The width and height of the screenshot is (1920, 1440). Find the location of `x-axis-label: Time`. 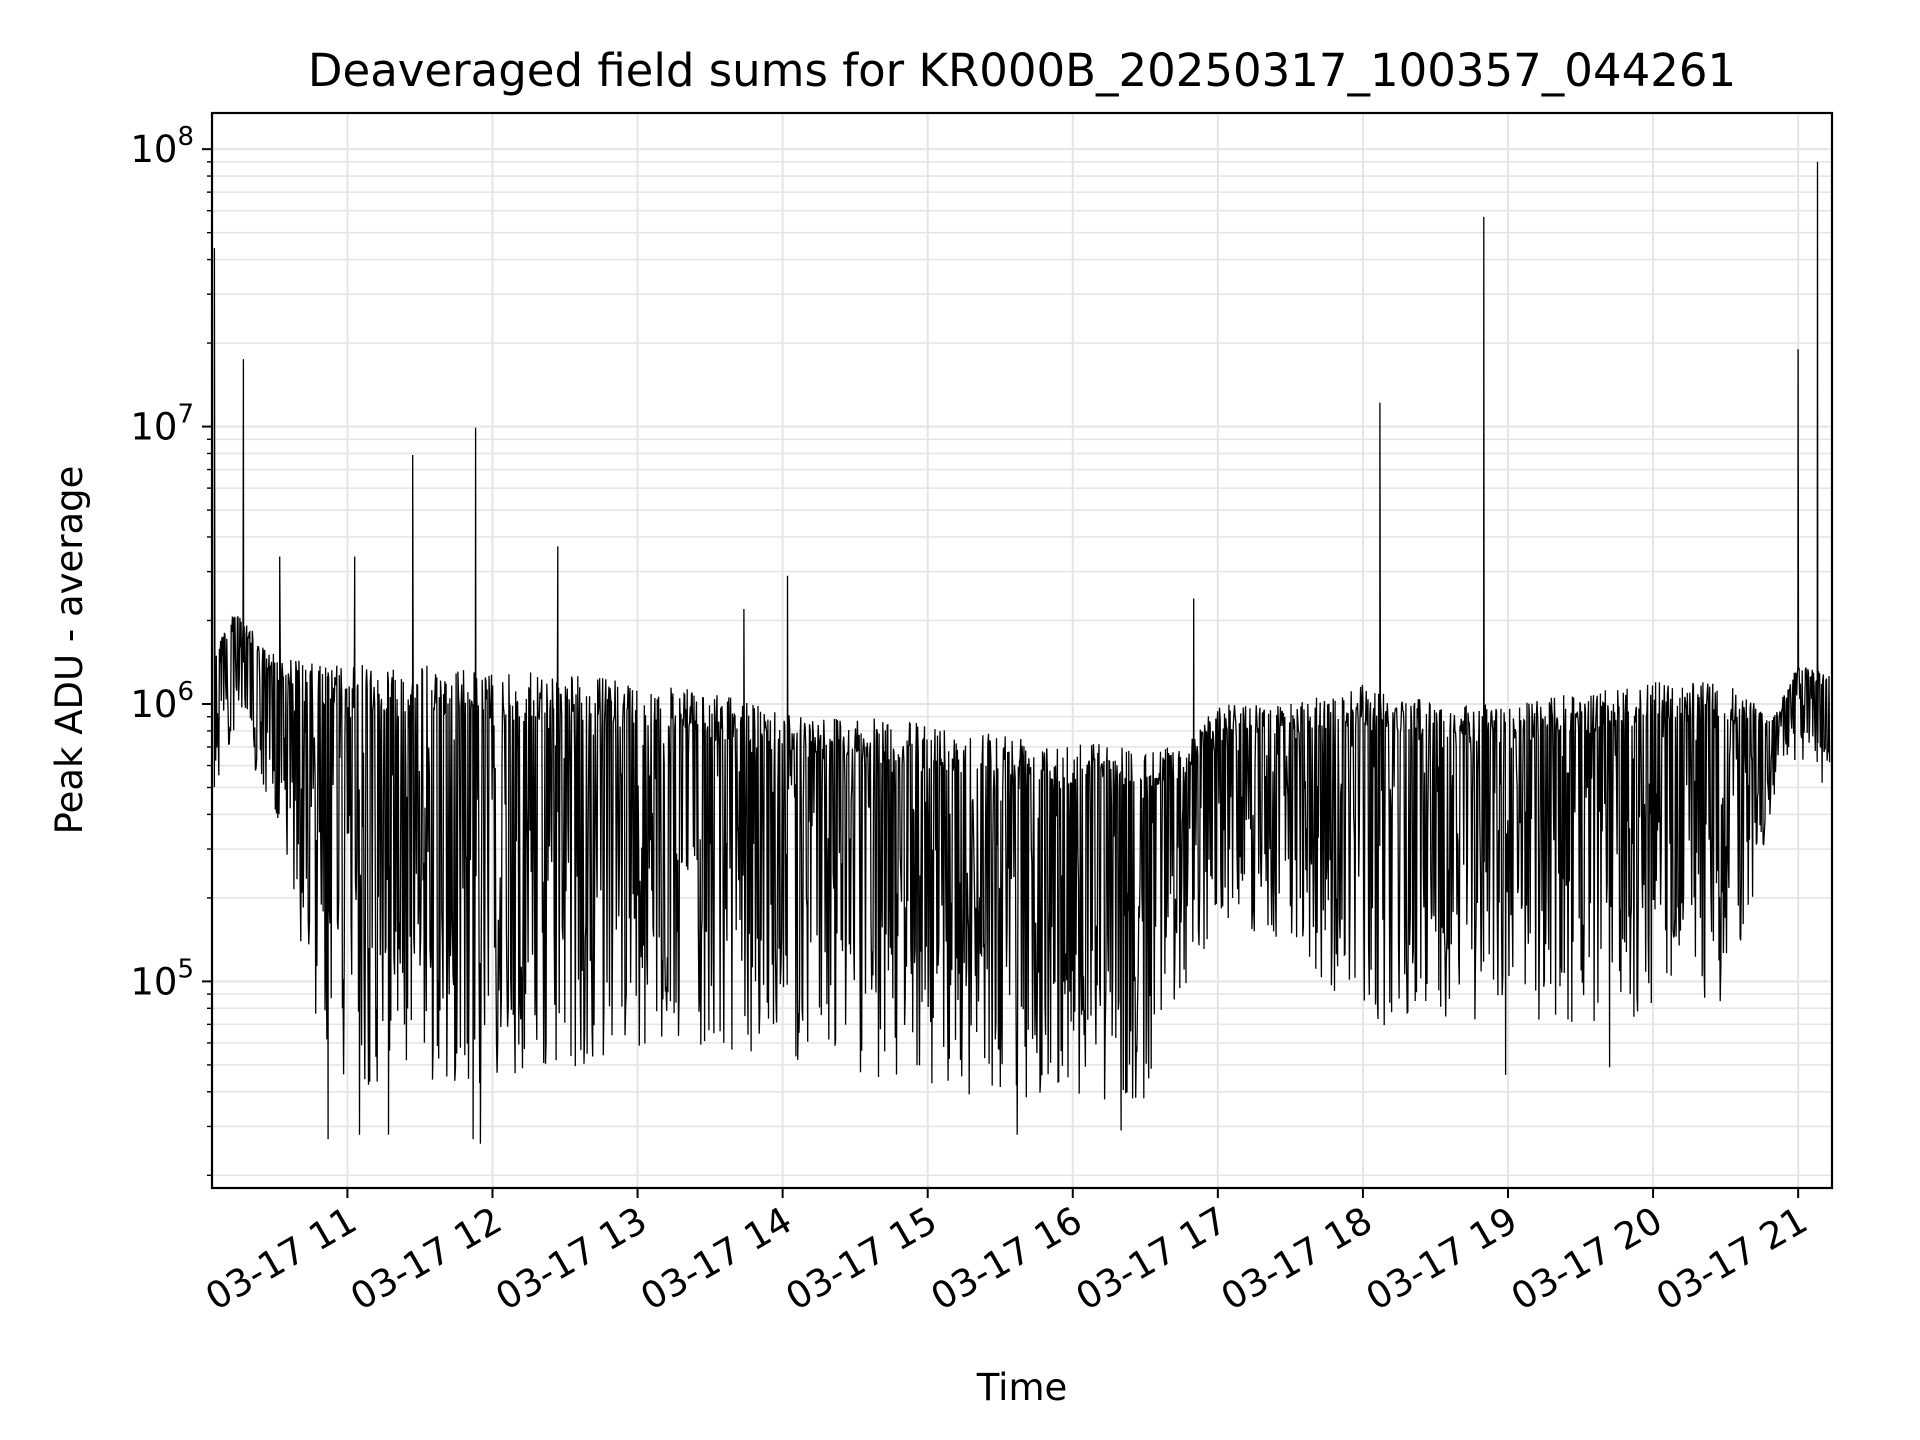

x-axis-label: Time is located at coordinates (1022, 1387).